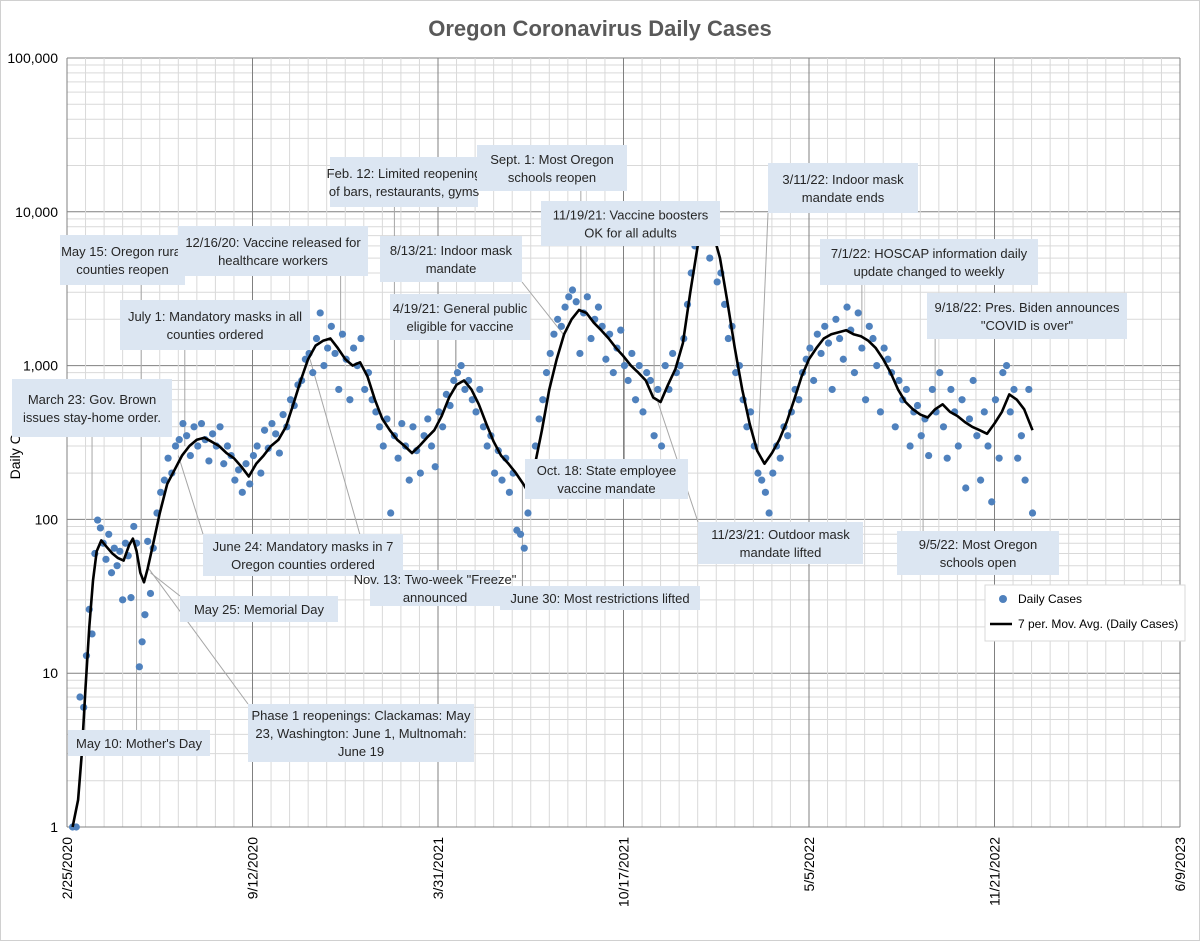 The width and height of the screenshot is (1200, 941). What do you see at coordinates (451, 250) in the screenshot?
I see `annotation-text: 8/13/21: Indoor mask` at bounding box center [451, 250].